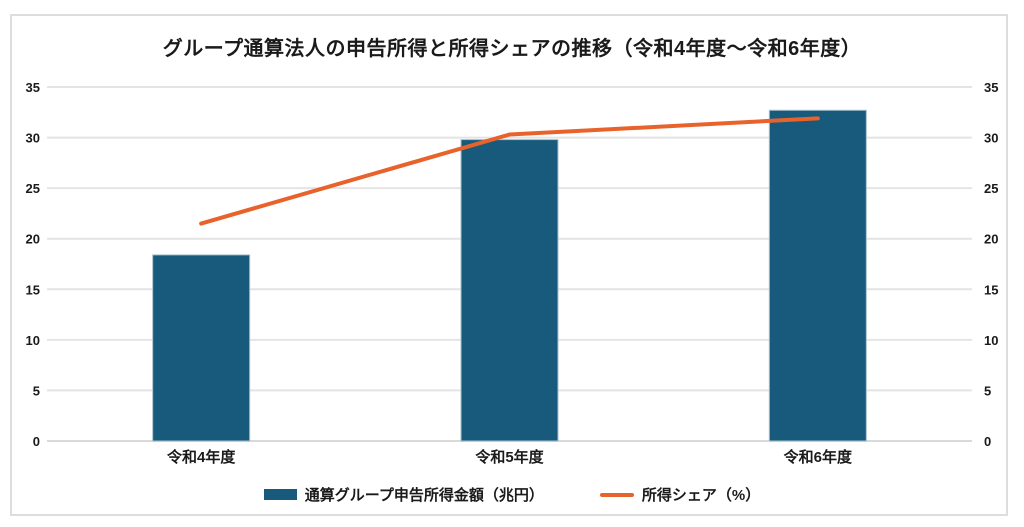 The height and width of the screenshot is (527, 1024). Describe the element at coordinates (33, 138) in the screenshot. I see `left-axis-tick-label: 30` at that location.